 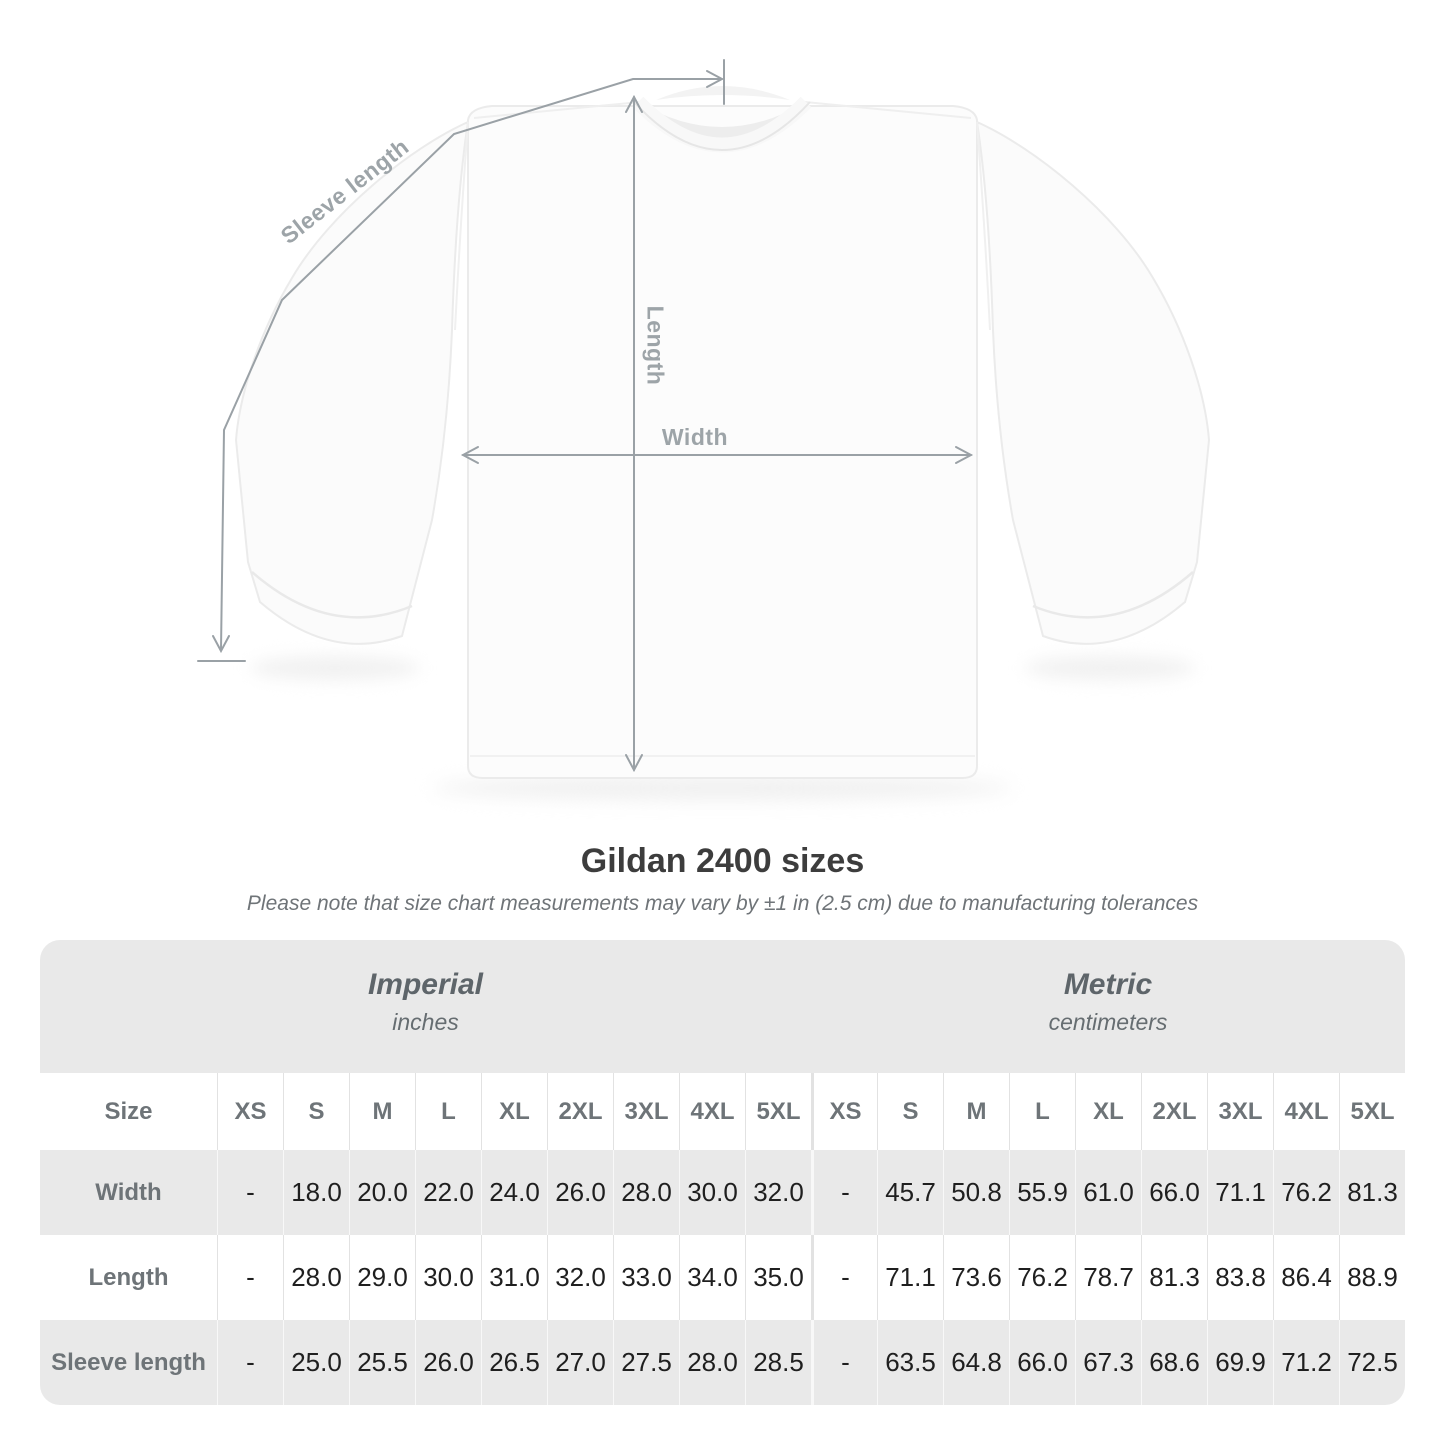 I want to click on value-cell: 63.5, so click(x=910, y=1362).